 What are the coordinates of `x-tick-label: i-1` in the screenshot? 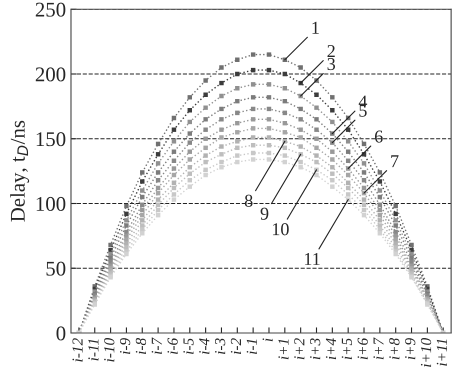 It's located at (251, 347).